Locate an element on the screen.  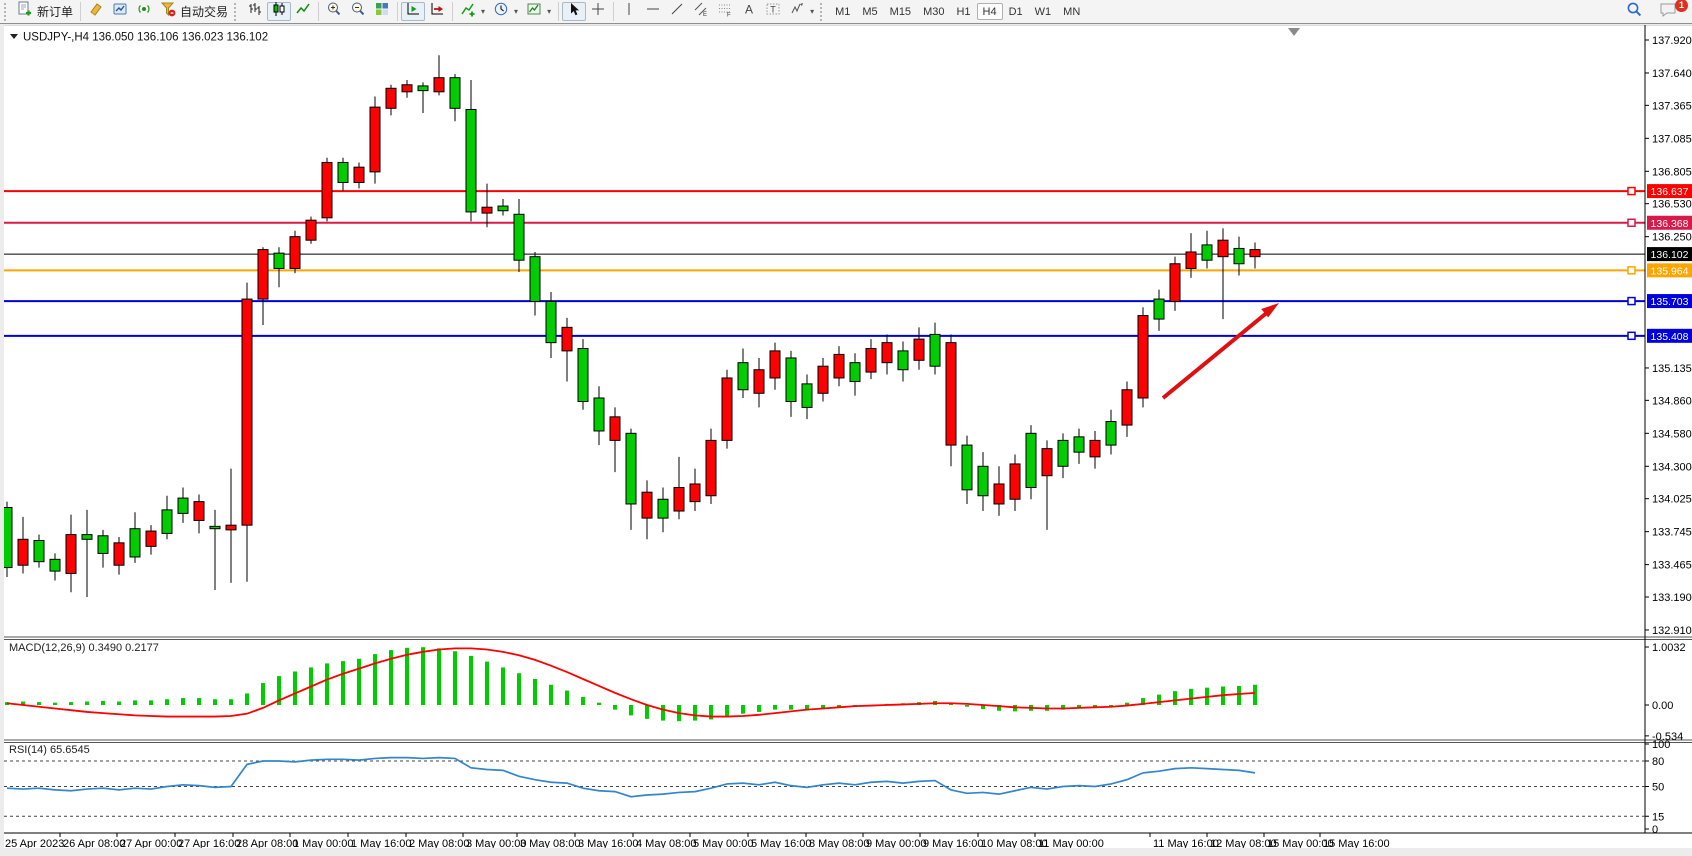
text-label-button: T is located at coordinates (773, 11).